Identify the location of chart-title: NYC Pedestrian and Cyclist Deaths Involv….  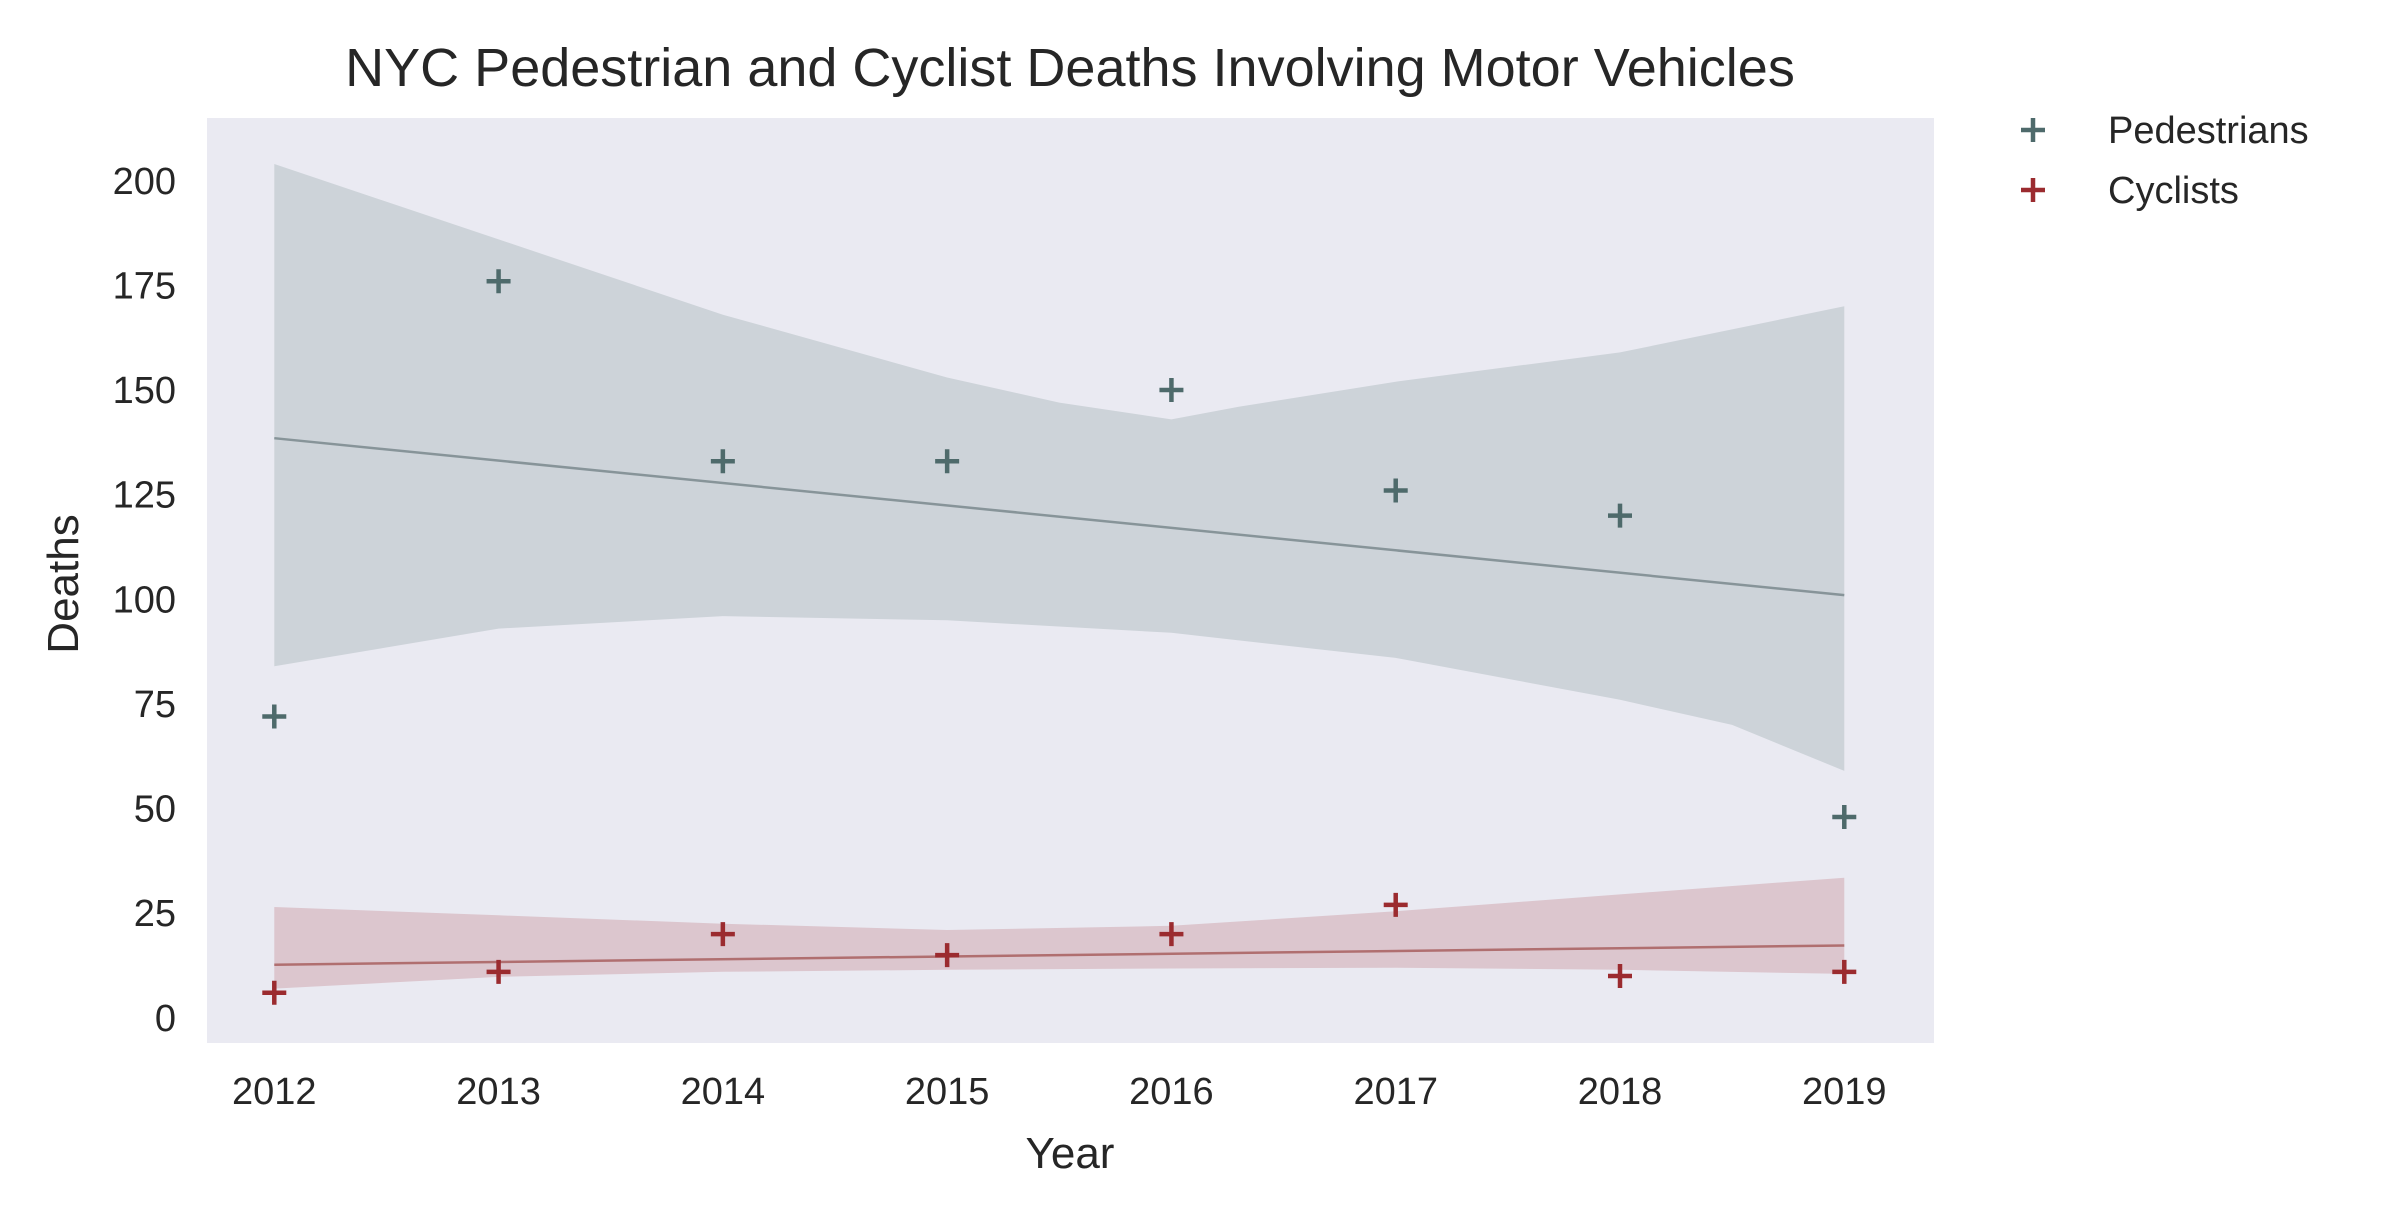
(1070, 68).